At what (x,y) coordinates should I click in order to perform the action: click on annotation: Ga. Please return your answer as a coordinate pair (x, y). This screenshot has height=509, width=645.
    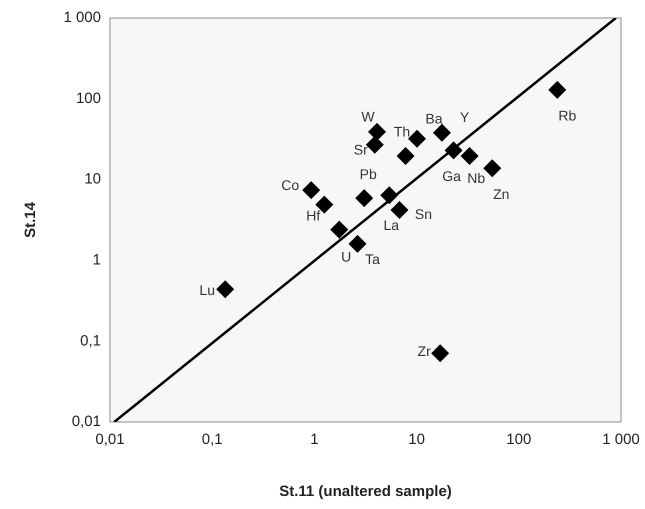
    Looking at the image, I should click on (452, 176).